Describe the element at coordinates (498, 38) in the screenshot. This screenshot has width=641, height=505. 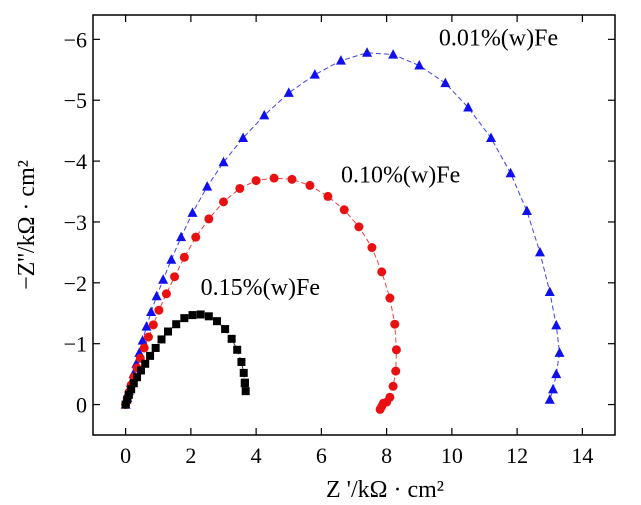
I see `series-label: 0.01%(w)Fe` at that location.